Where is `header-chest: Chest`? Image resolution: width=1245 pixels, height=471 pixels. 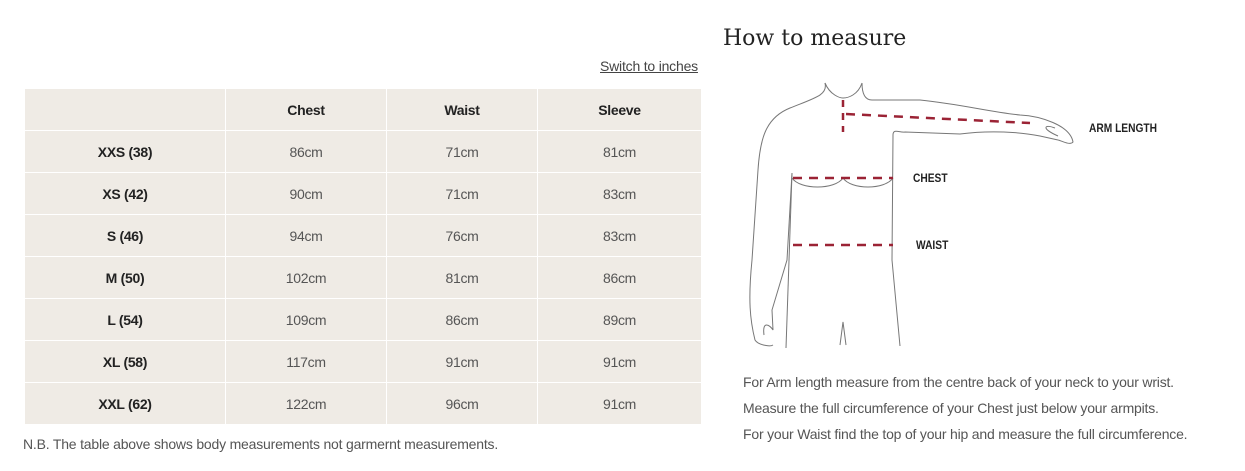 header-chest: Chest is located at coordinates (306, 109).